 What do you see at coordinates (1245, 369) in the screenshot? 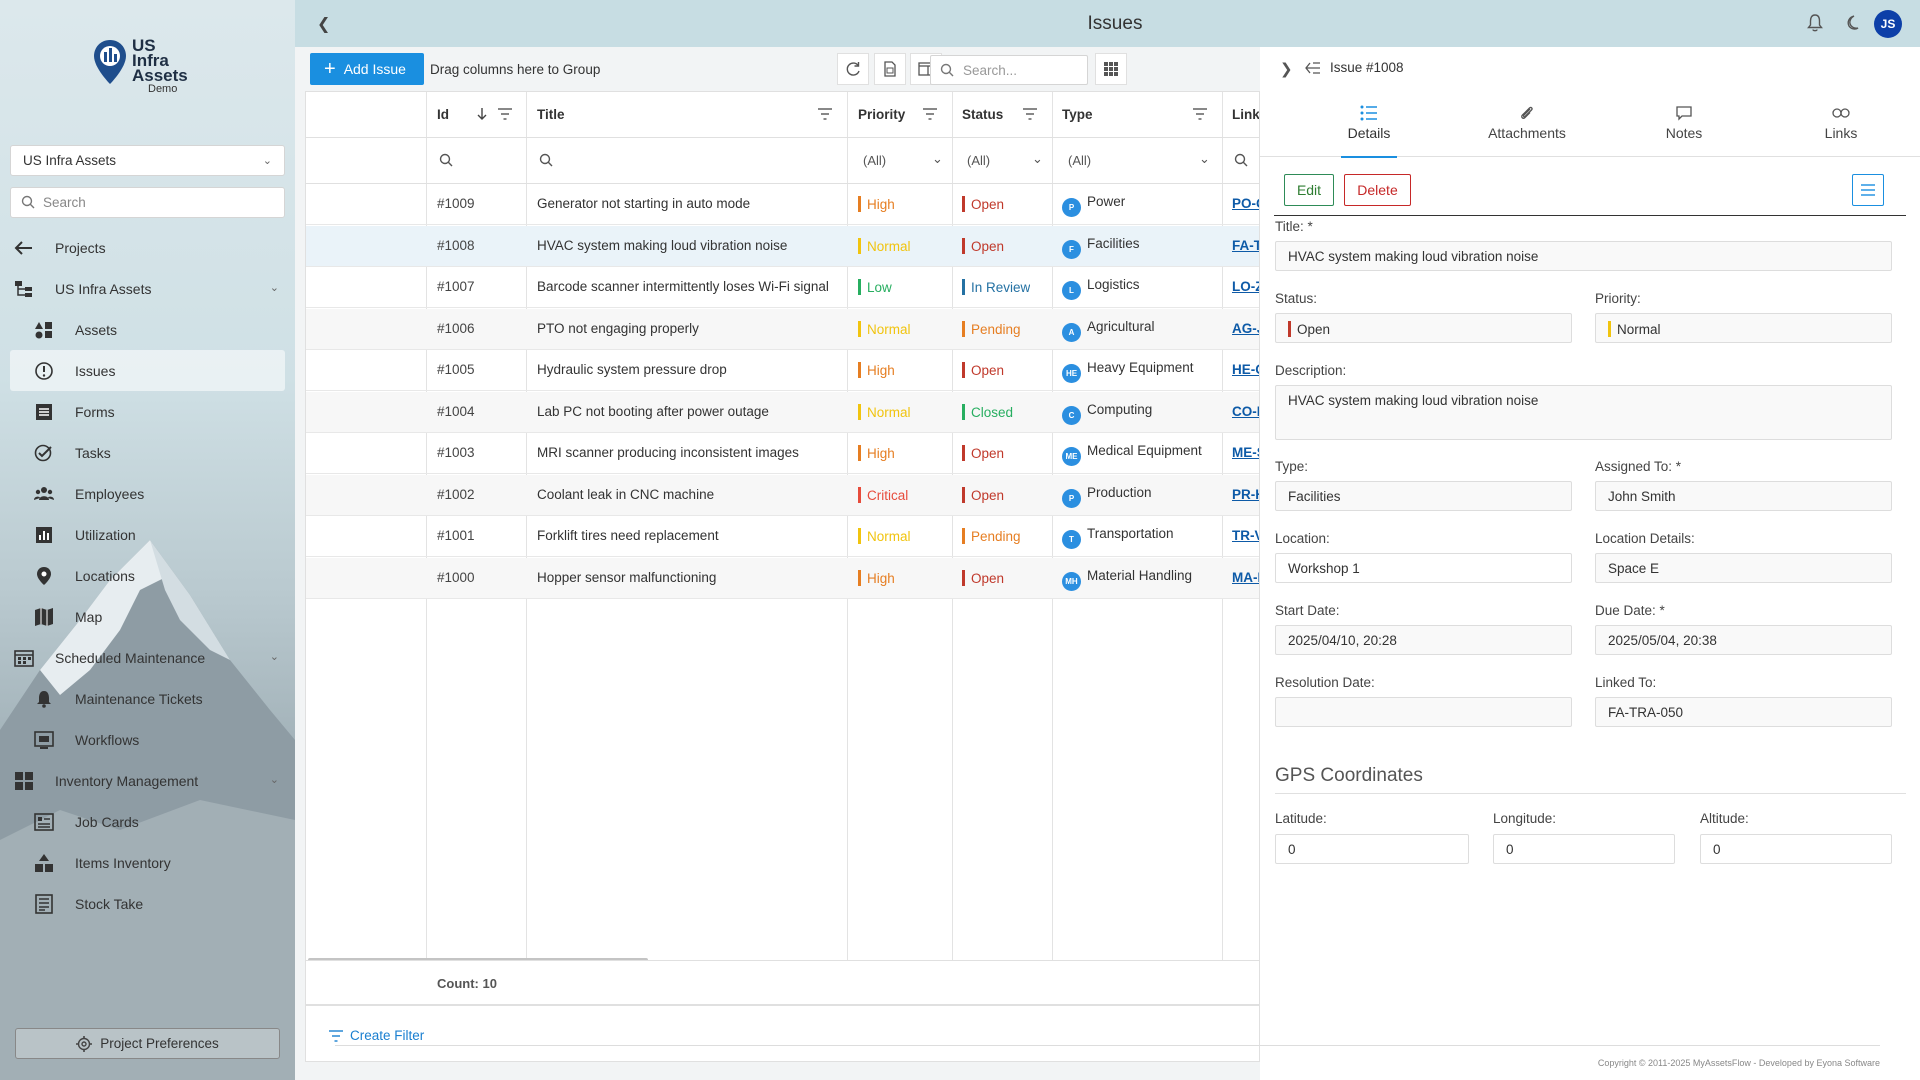
I see `linked-asset-link: HE-CAT` at bounding box center [1245, 369].